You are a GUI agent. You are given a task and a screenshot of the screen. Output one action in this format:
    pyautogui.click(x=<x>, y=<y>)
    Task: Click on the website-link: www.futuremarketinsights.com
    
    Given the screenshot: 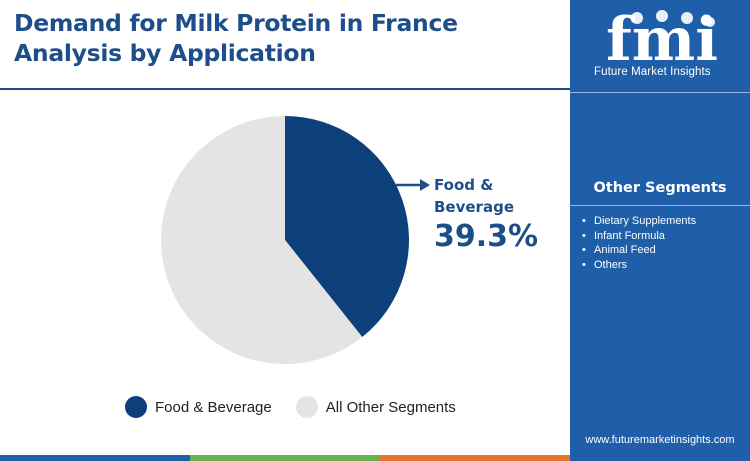 What is the action you would take?
    pyautogui.click(x=660, y=440)
    